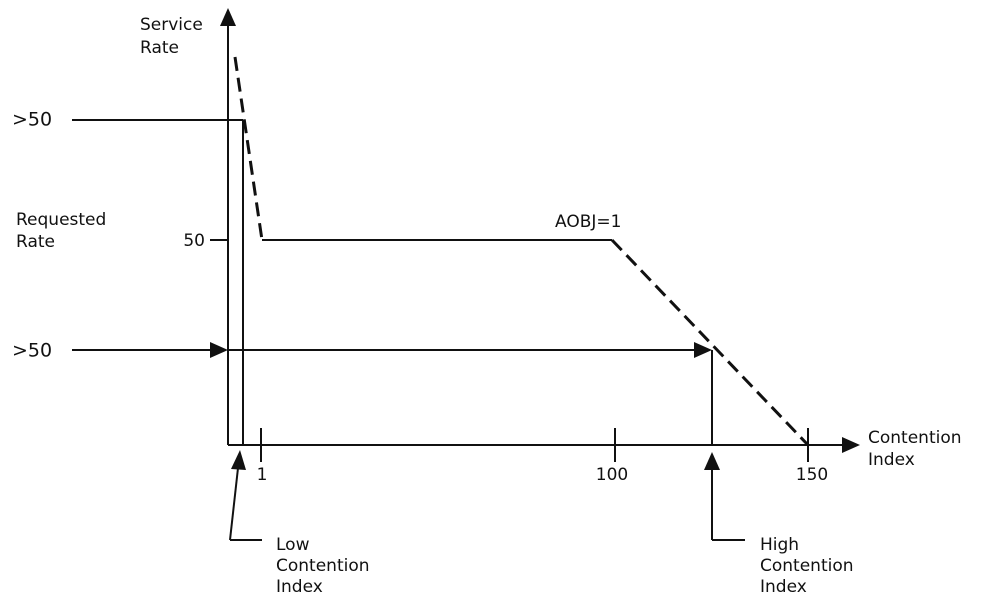 Image resolution: width=981 pixels, height=596 pixels. What do you see at coordinates (783, 586) in the screenshot?
I see `high-callout-label: Index` at bounding box center [783, 586].